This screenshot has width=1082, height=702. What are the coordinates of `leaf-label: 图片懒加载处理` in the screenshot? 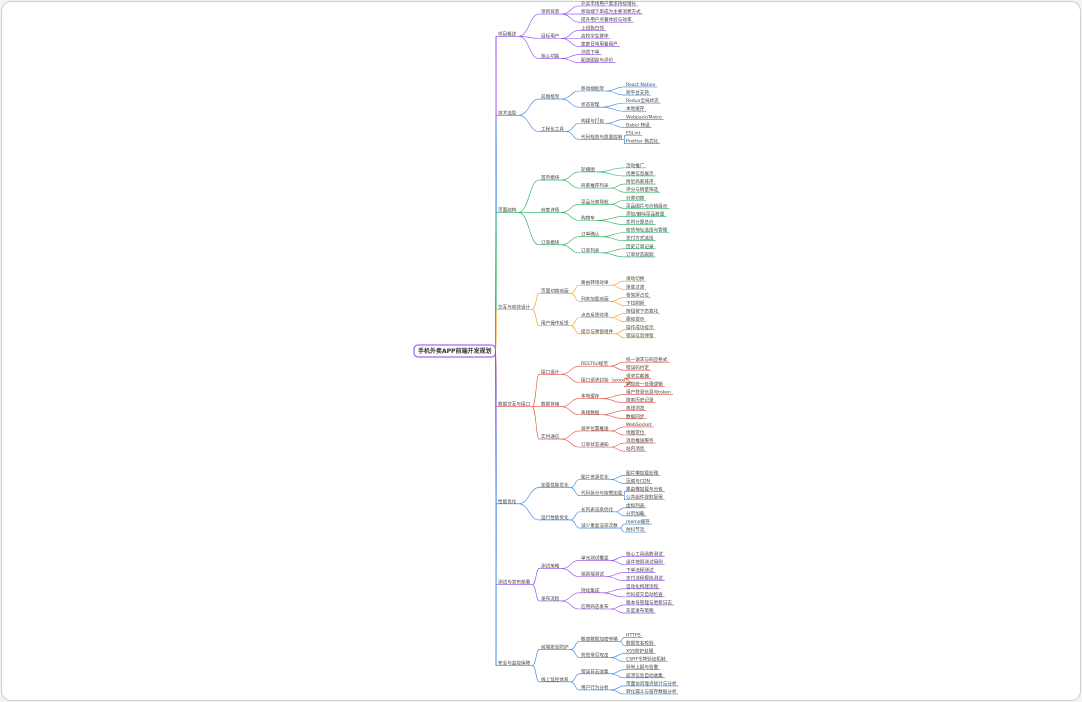 It's located at (642, 472).